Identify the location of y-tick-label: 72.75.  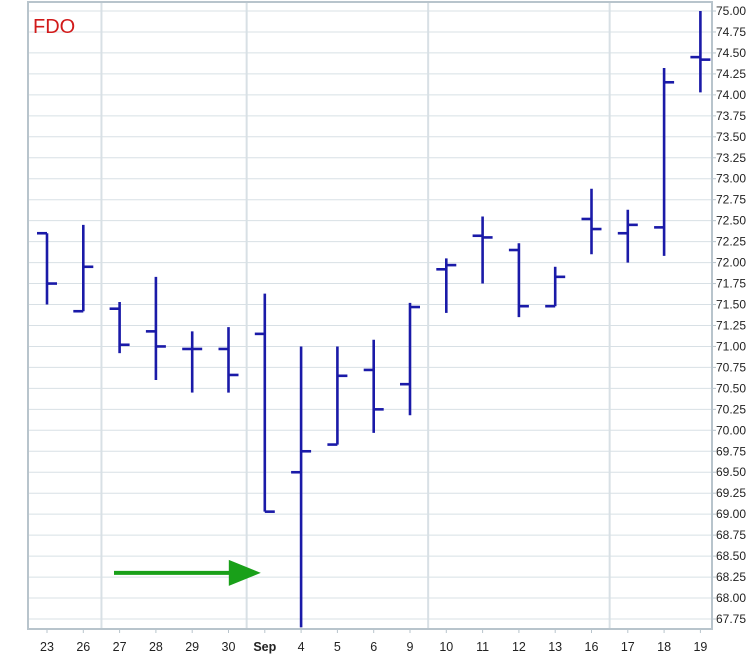
(731, 200).